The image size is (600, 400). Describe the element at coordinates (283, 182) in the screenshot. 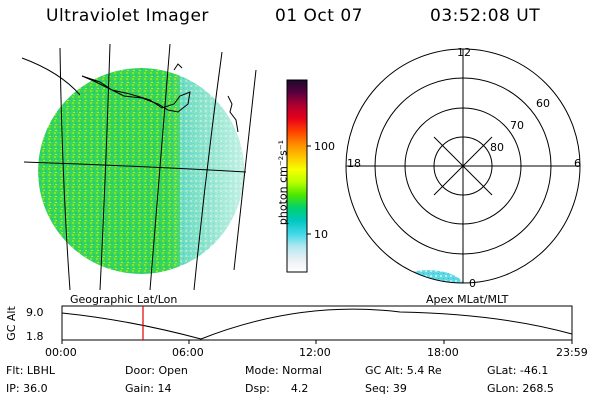

I see `colorbar-unit-label: photon cm⁻²s⁻¹` at that location.